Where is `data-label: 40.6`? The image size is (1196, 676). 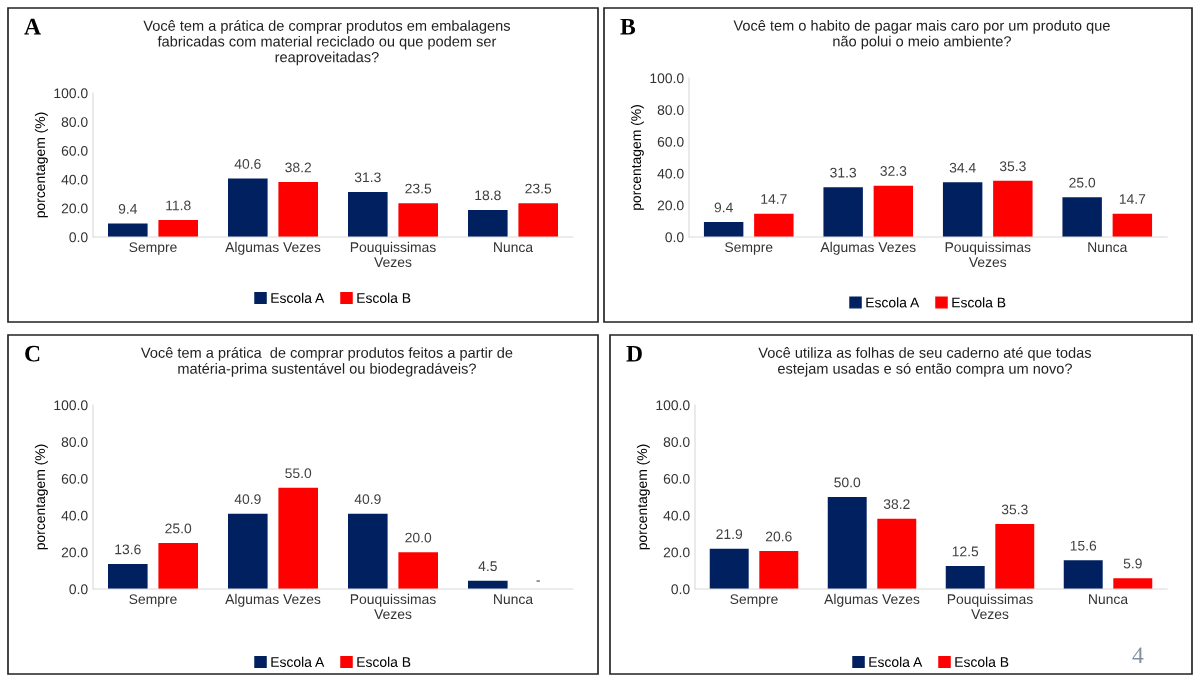
data-label: 40.6 is located at coordinates (247, 164).